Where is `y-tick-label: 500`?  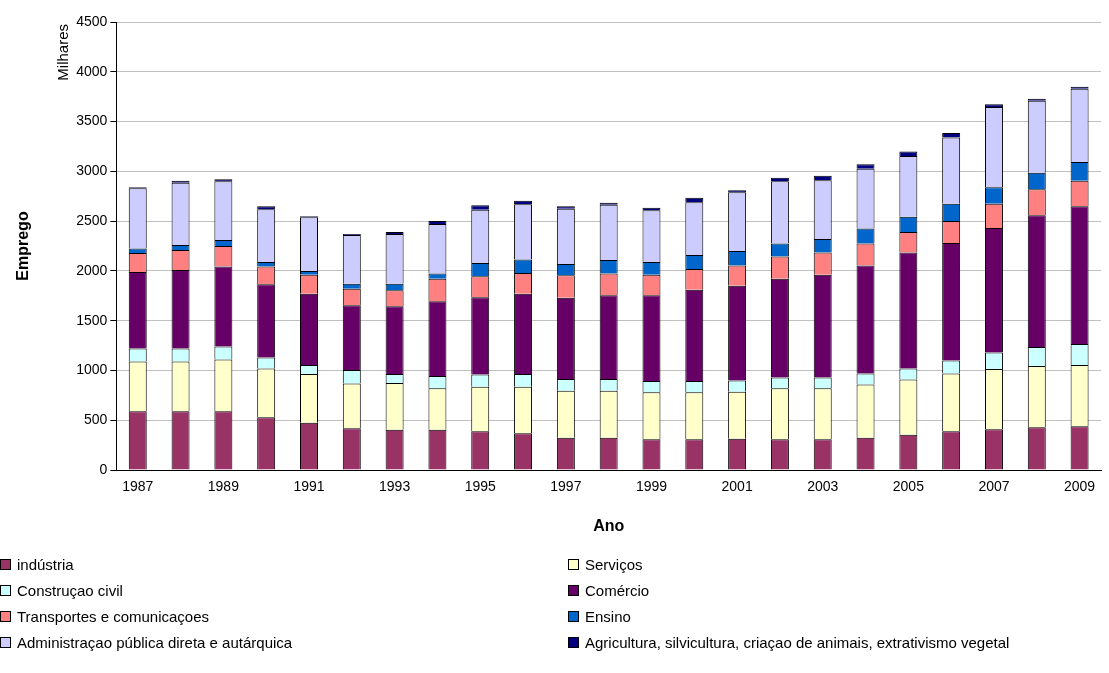 y-tick-label: 500 is located at coordinates (95, 419).